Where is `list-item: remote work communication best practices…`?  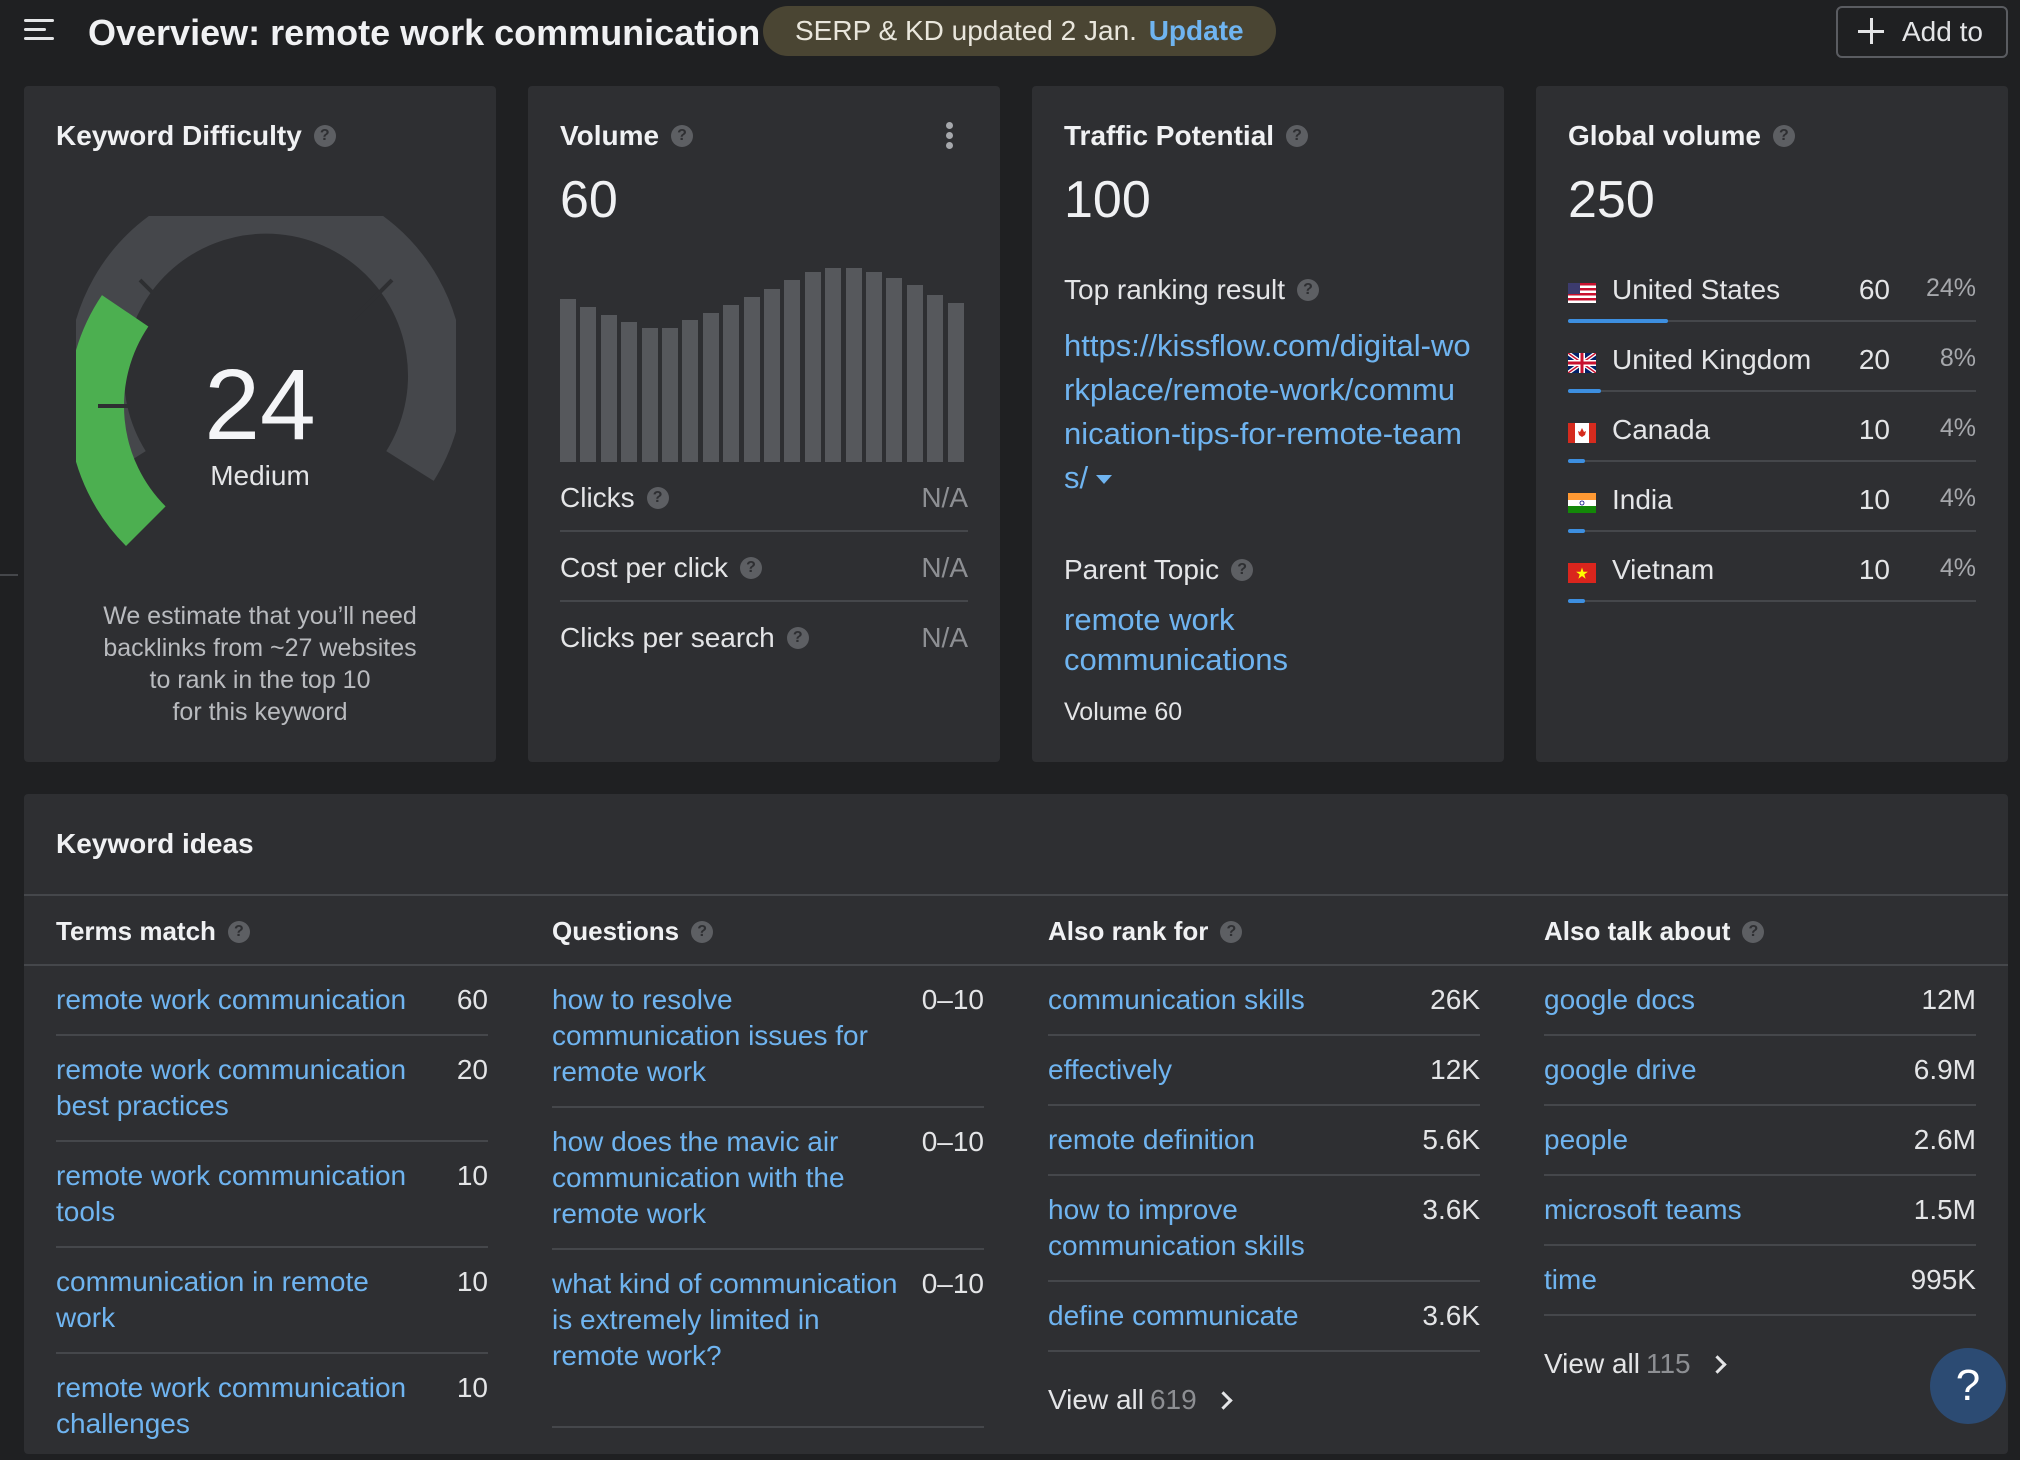
list-item: remote work communication best practices… is located at coordinates (272, 1089).